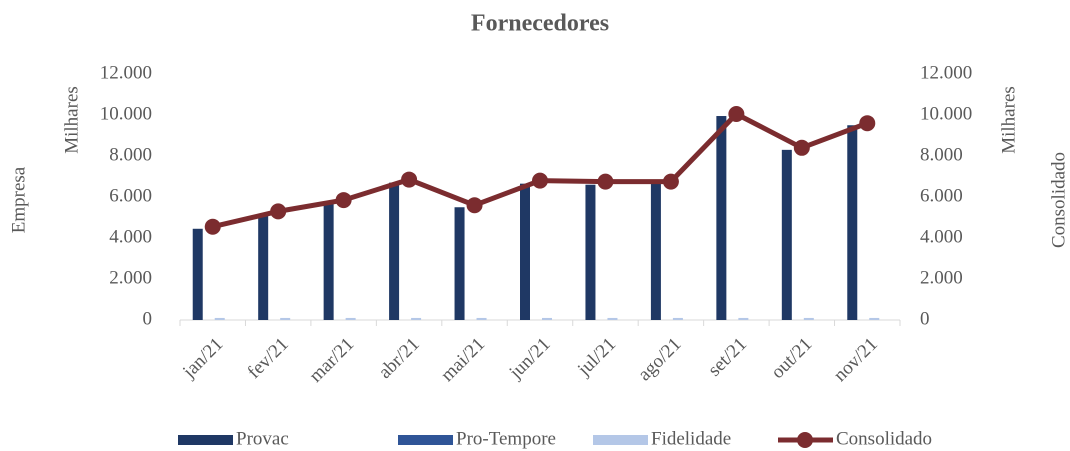 Image resolution: width=1070 pixels, height=451 pixels. I want to click on legend-label: Pro-Tempore, so click(506, 438).